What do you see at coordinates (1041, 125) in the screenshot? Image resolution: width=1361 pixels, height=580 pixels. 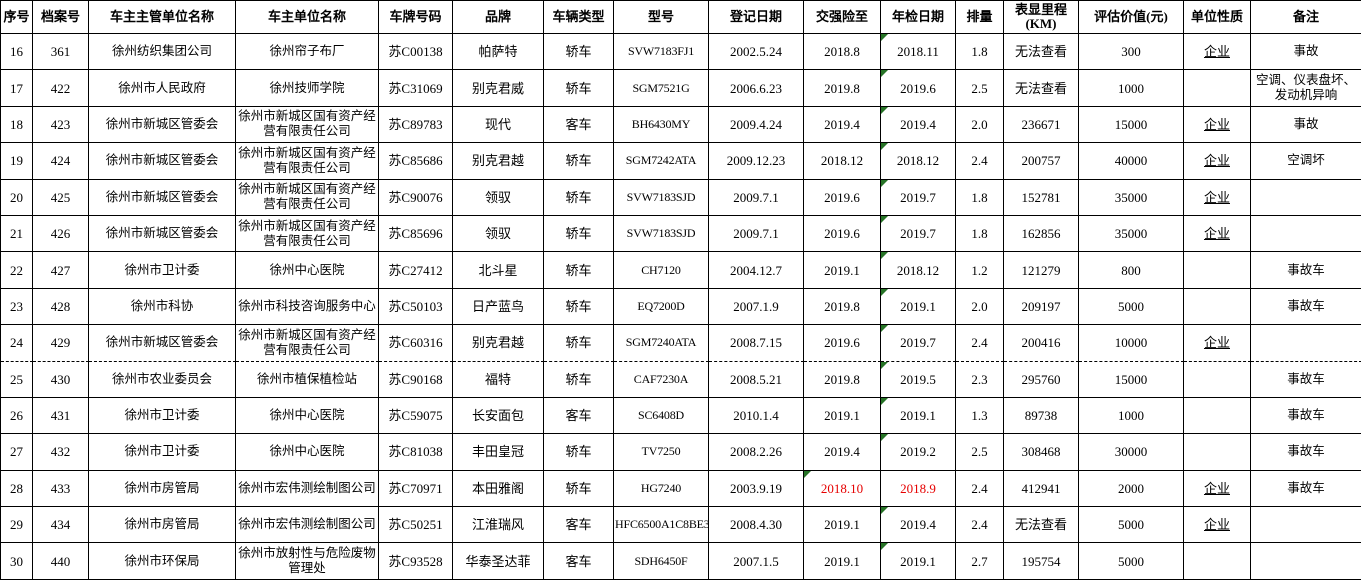 I see `cell-mileage: 236671` at bounding box center [1041, 125].